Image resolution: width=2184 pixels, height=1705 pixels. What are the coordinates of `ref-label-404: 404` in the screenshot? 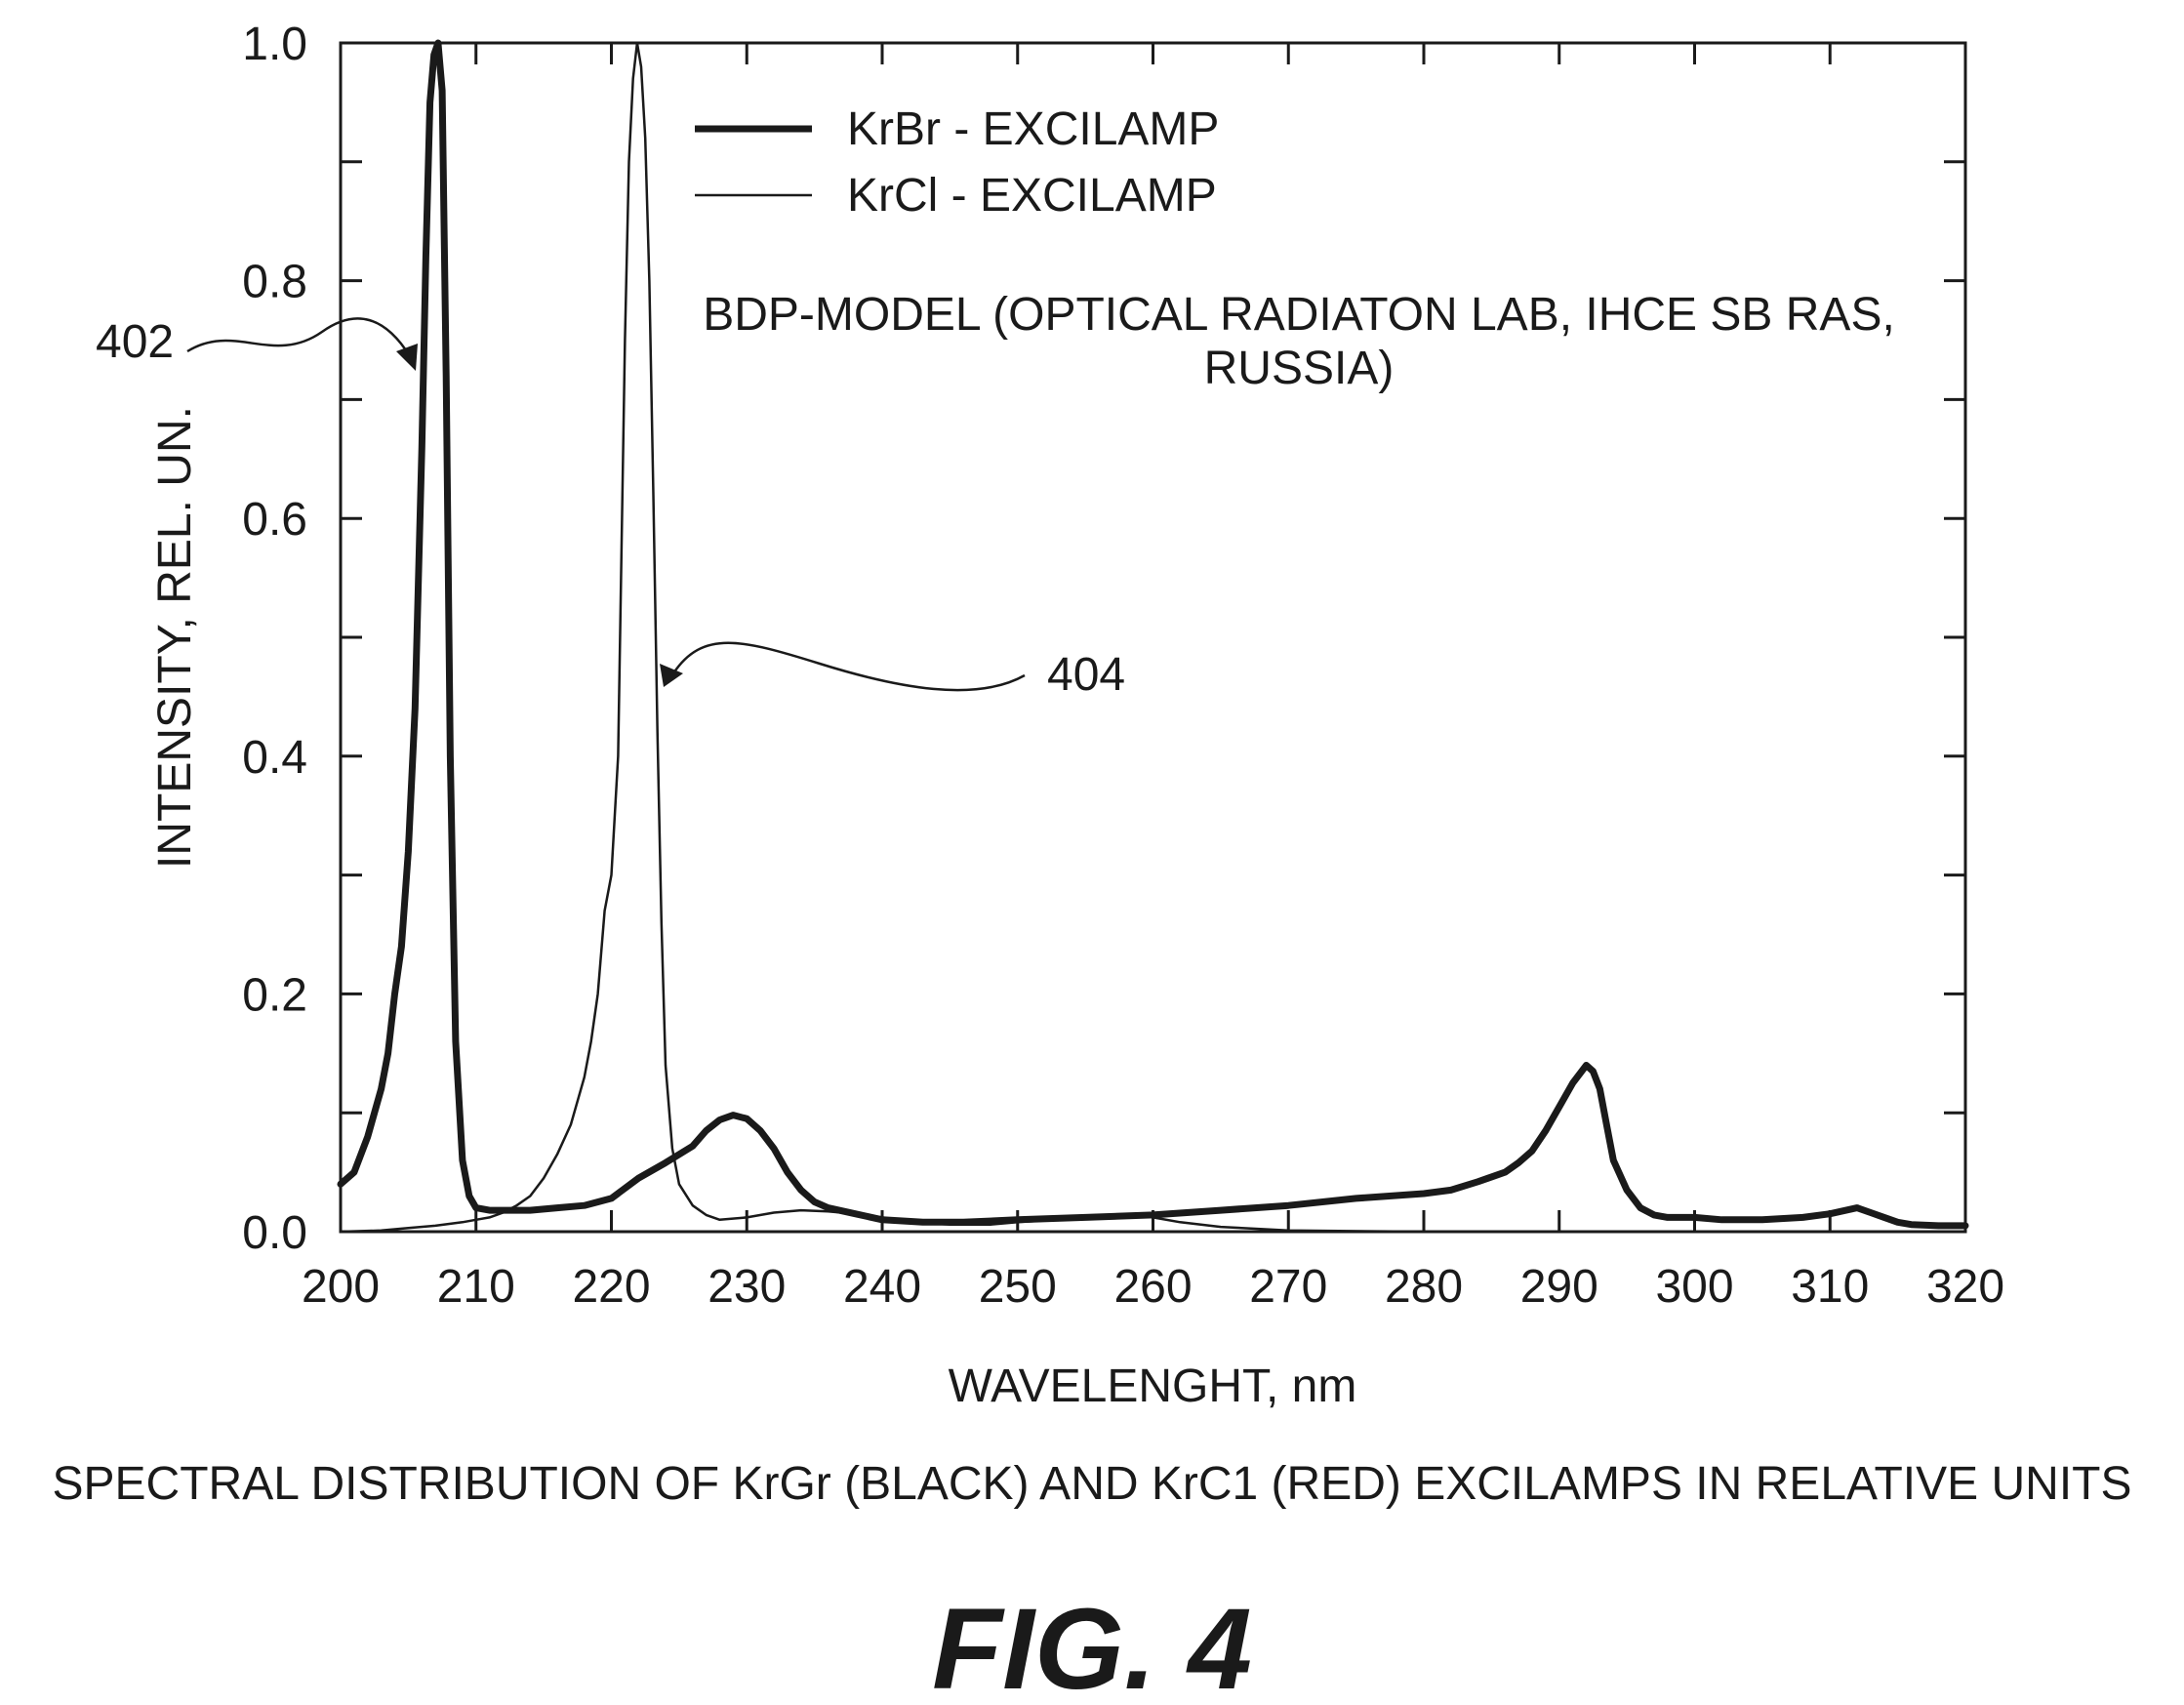 It's located at (1086, 675).